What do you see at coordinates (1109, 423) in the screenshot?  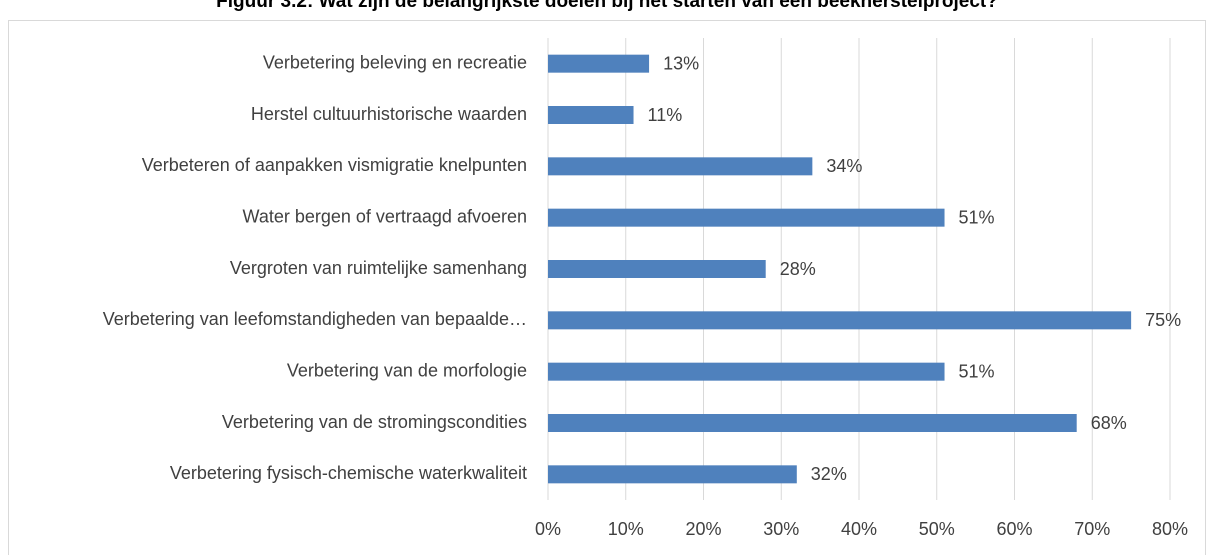 I see `data-label: 68%` at bounding box center [1109, 423].